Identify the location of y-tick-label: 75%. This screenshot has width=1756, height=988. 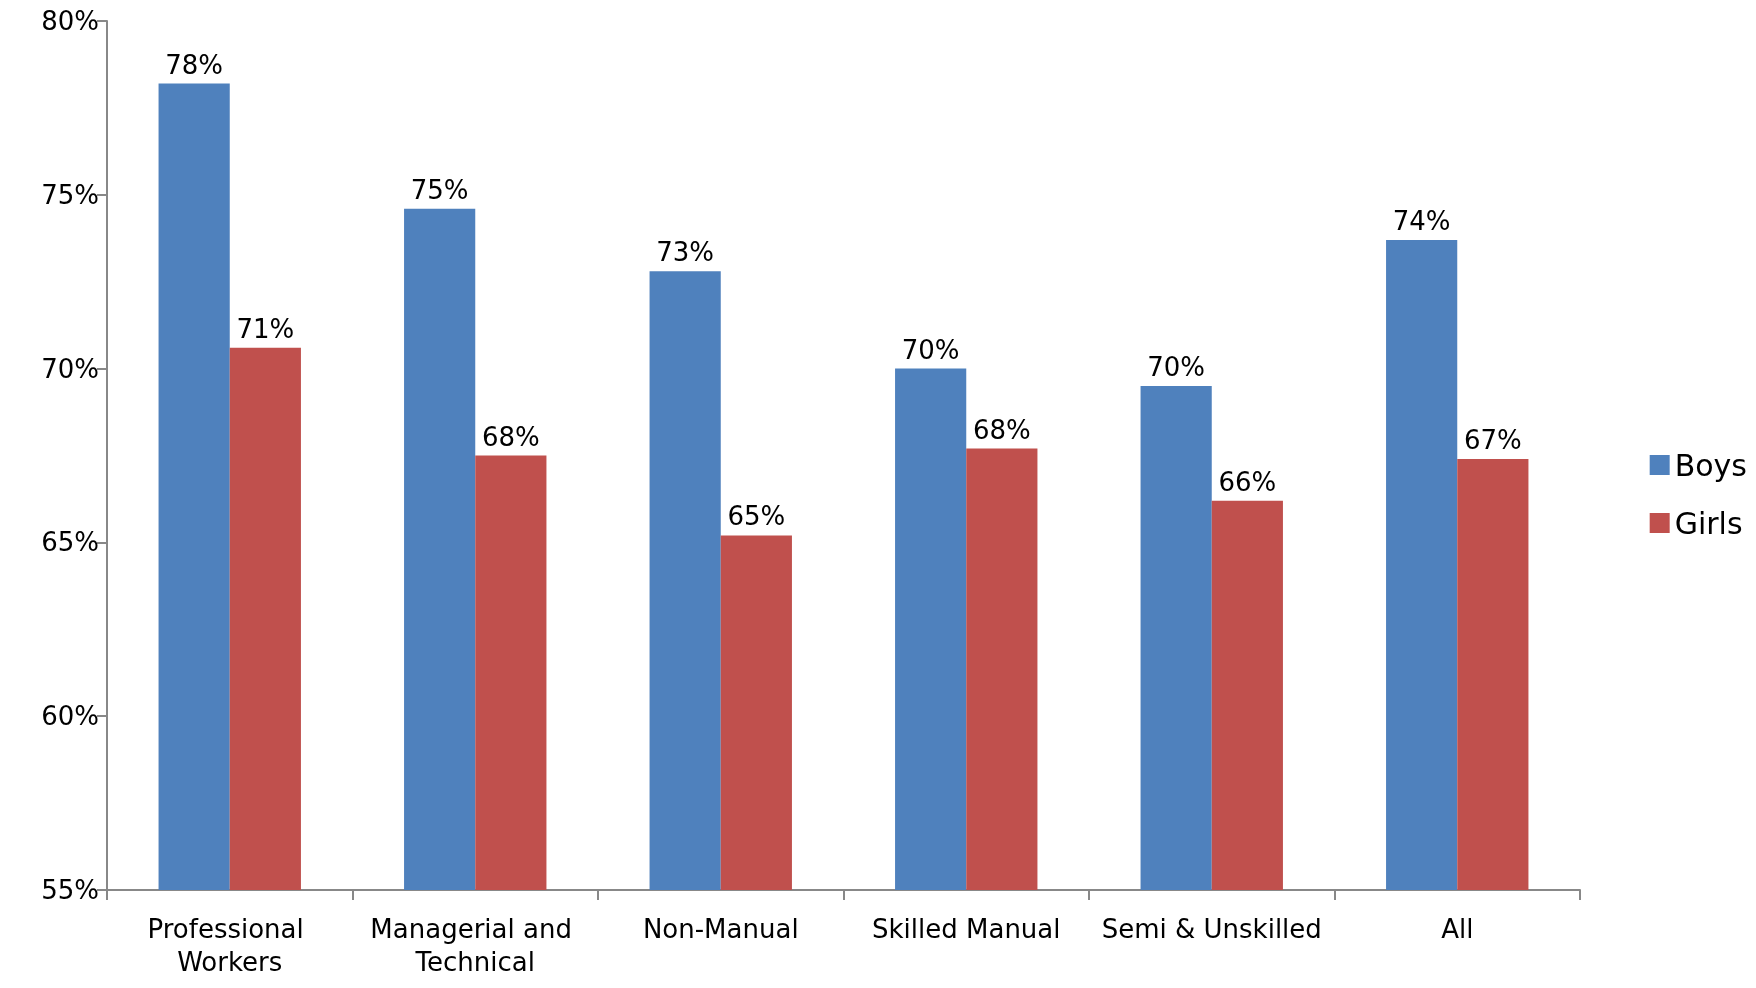
(70, 194).